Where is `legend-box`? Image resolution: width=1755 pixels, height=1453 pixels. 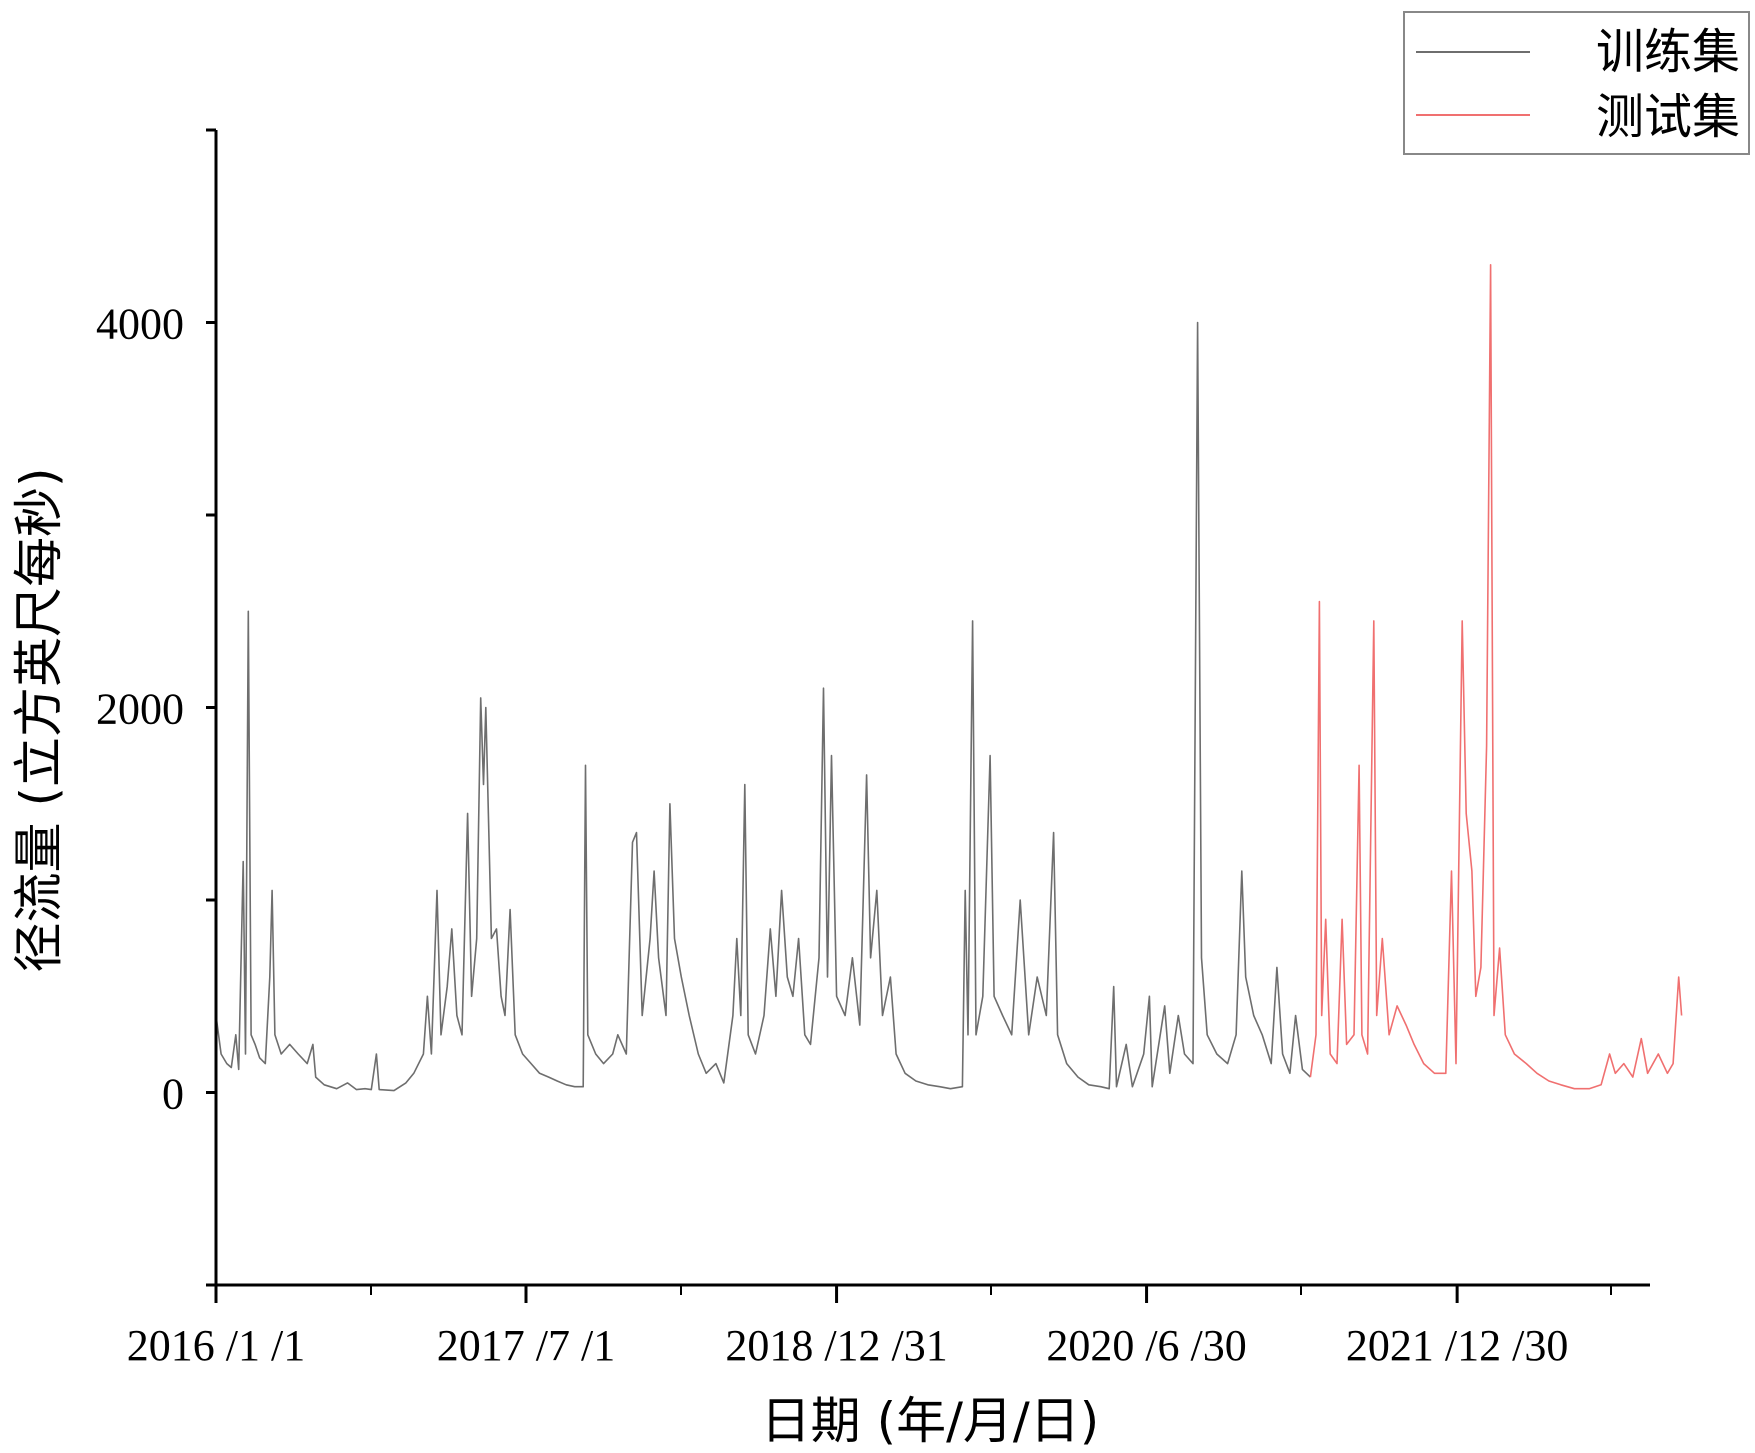 legend-box is located at coordinates (1576, 83).